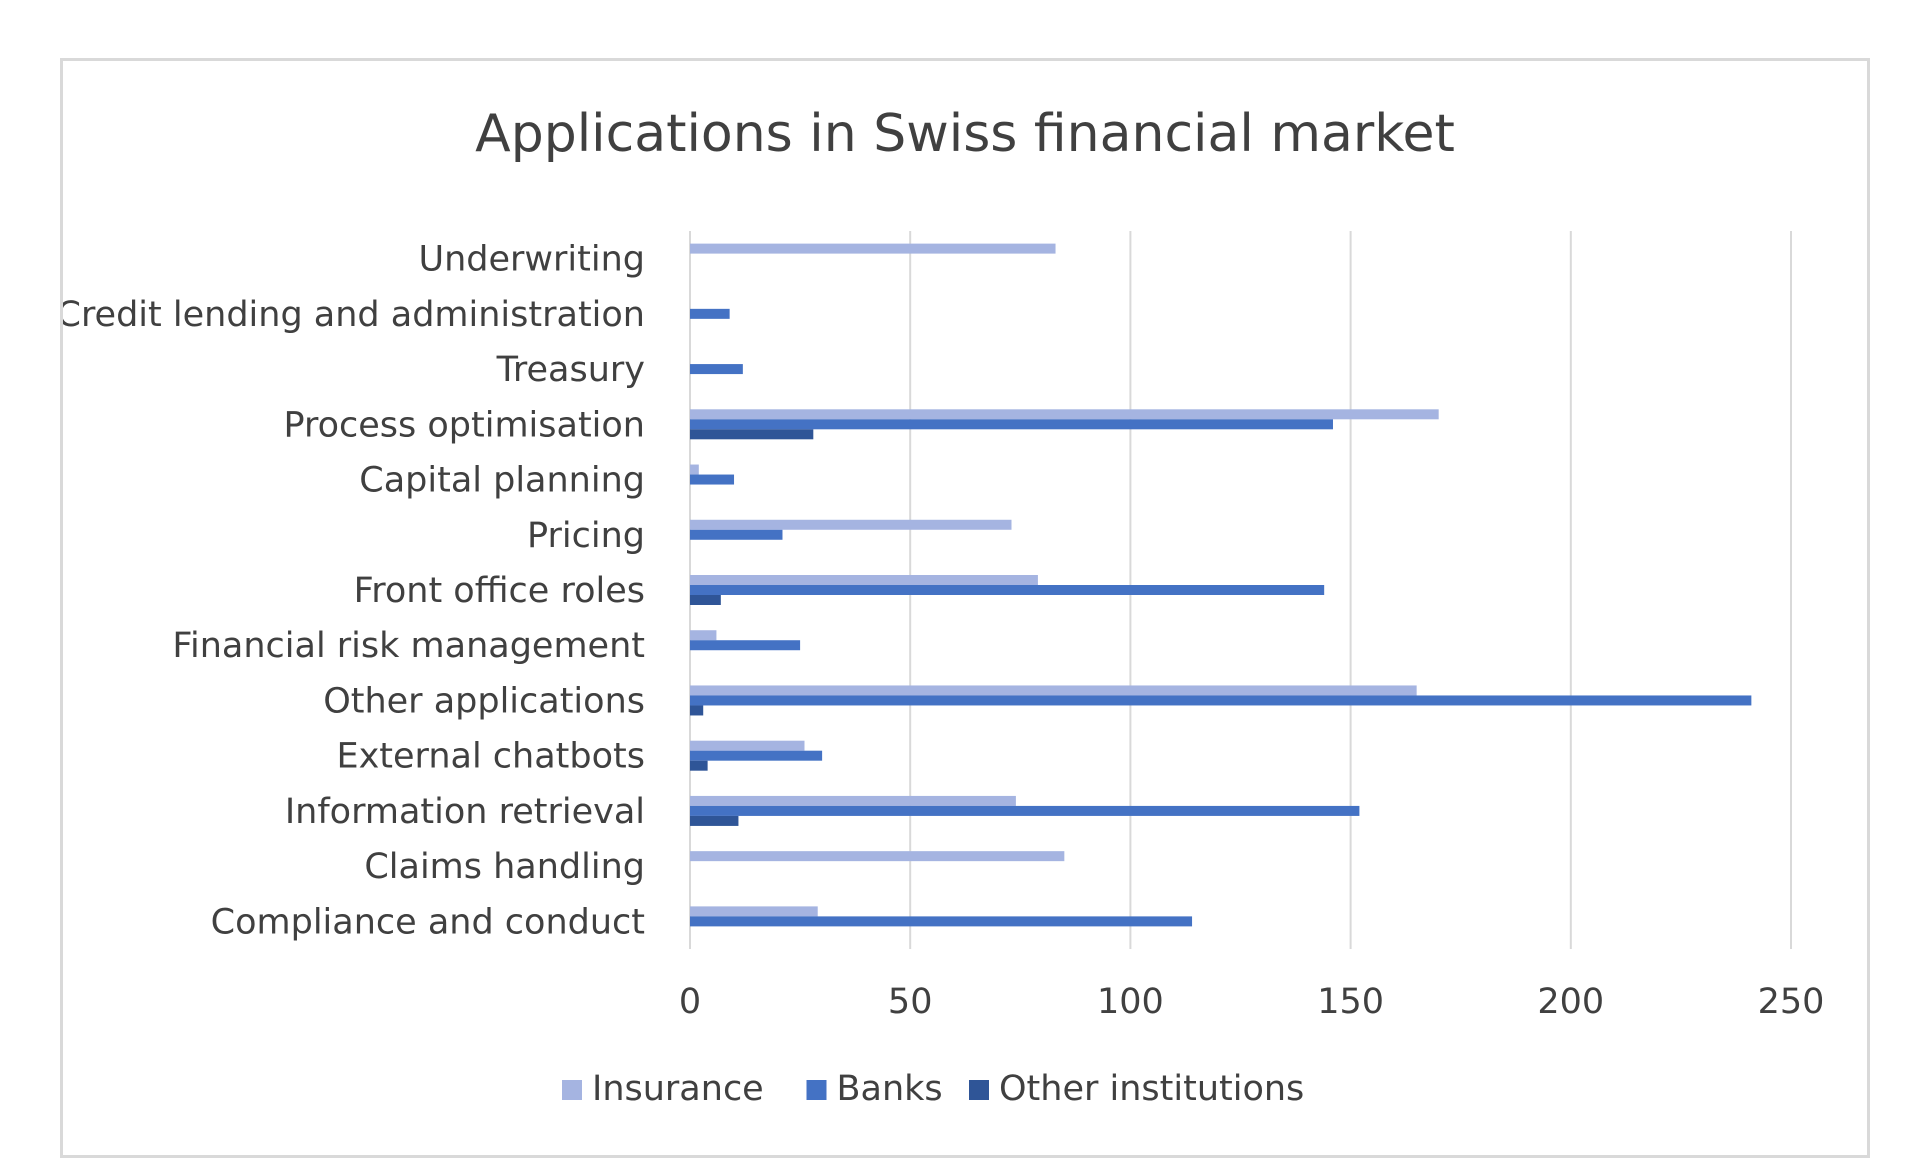 Image resolution: width=1920 pixels, height=1163 pixels. I want to click on category-label-compliance-and-conduct: Compliance and conduct, so click(428, 922).